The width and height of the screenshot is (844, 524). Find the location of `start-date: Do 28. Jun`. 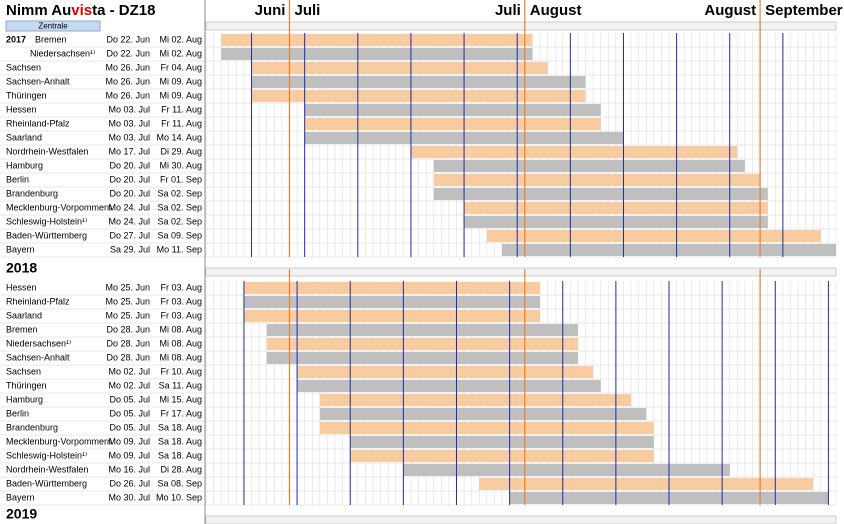

start-date: Do 28. Jun is located at coordinates (128, 357).